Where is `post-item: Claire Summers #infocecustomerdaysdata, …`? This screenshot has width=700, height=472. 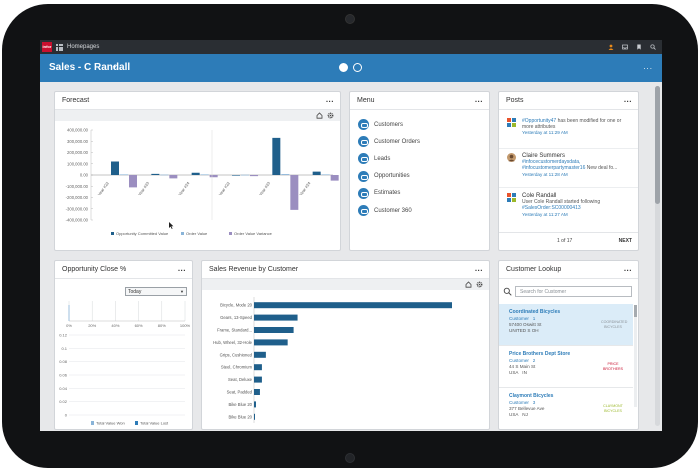
post-item: Claire Summers #infocecustomerdaysdata, … is located at coordinates (569, 169).